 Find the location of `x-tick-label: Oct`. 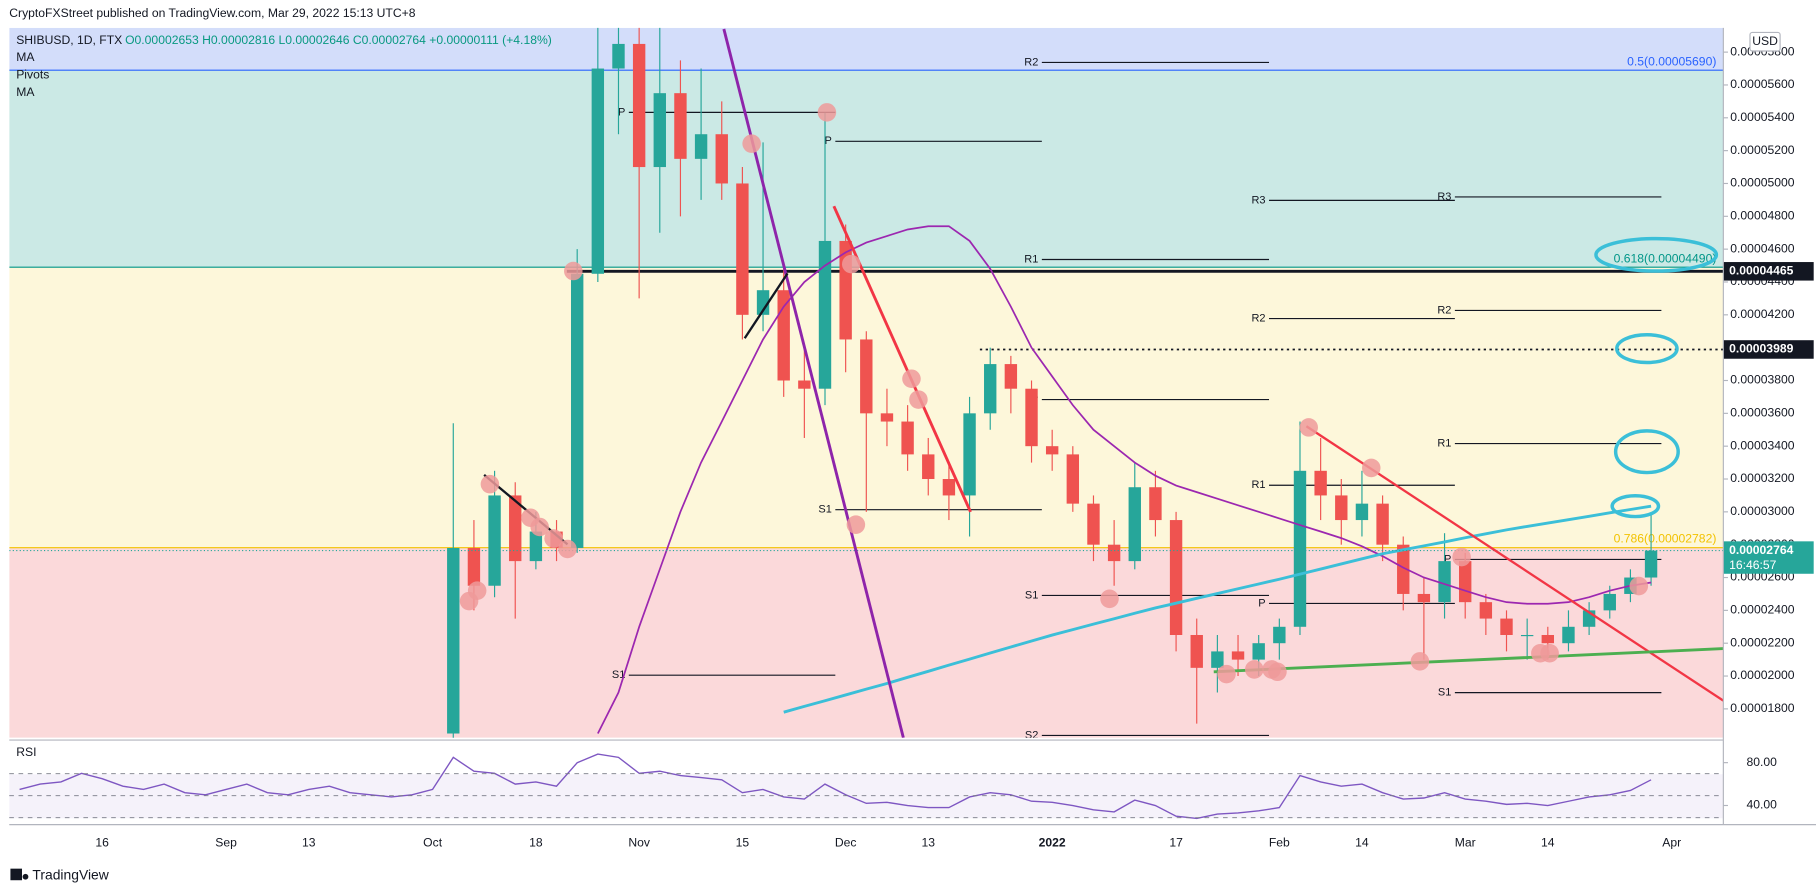

x-tick-label: Oct is located at coordinates (433, 842).